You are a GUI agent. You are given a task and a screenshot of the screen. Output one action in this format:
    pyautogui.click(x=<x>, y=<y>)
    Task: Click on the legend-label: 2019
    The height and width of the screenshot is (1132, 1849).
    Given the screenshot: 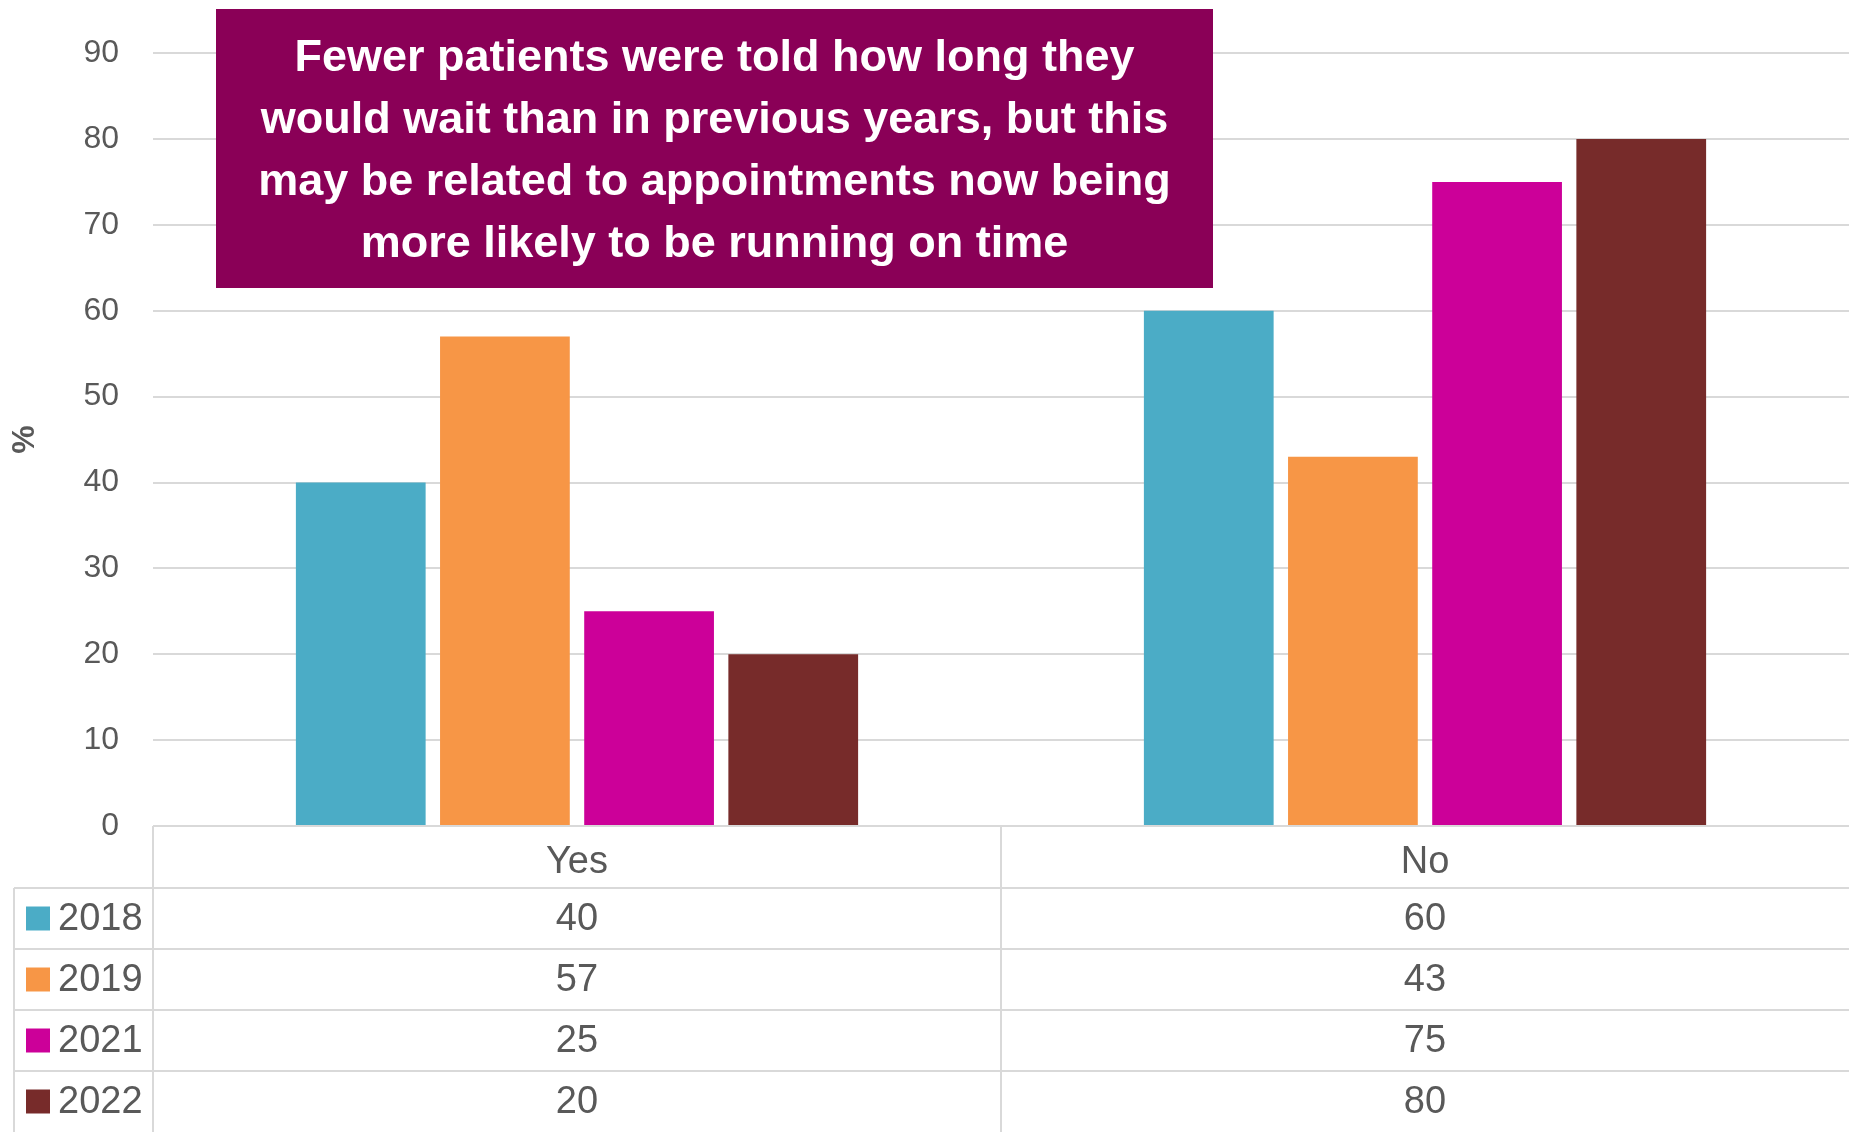 What is the action you would take?
    pyautogui.click(x=100, y=977)
    